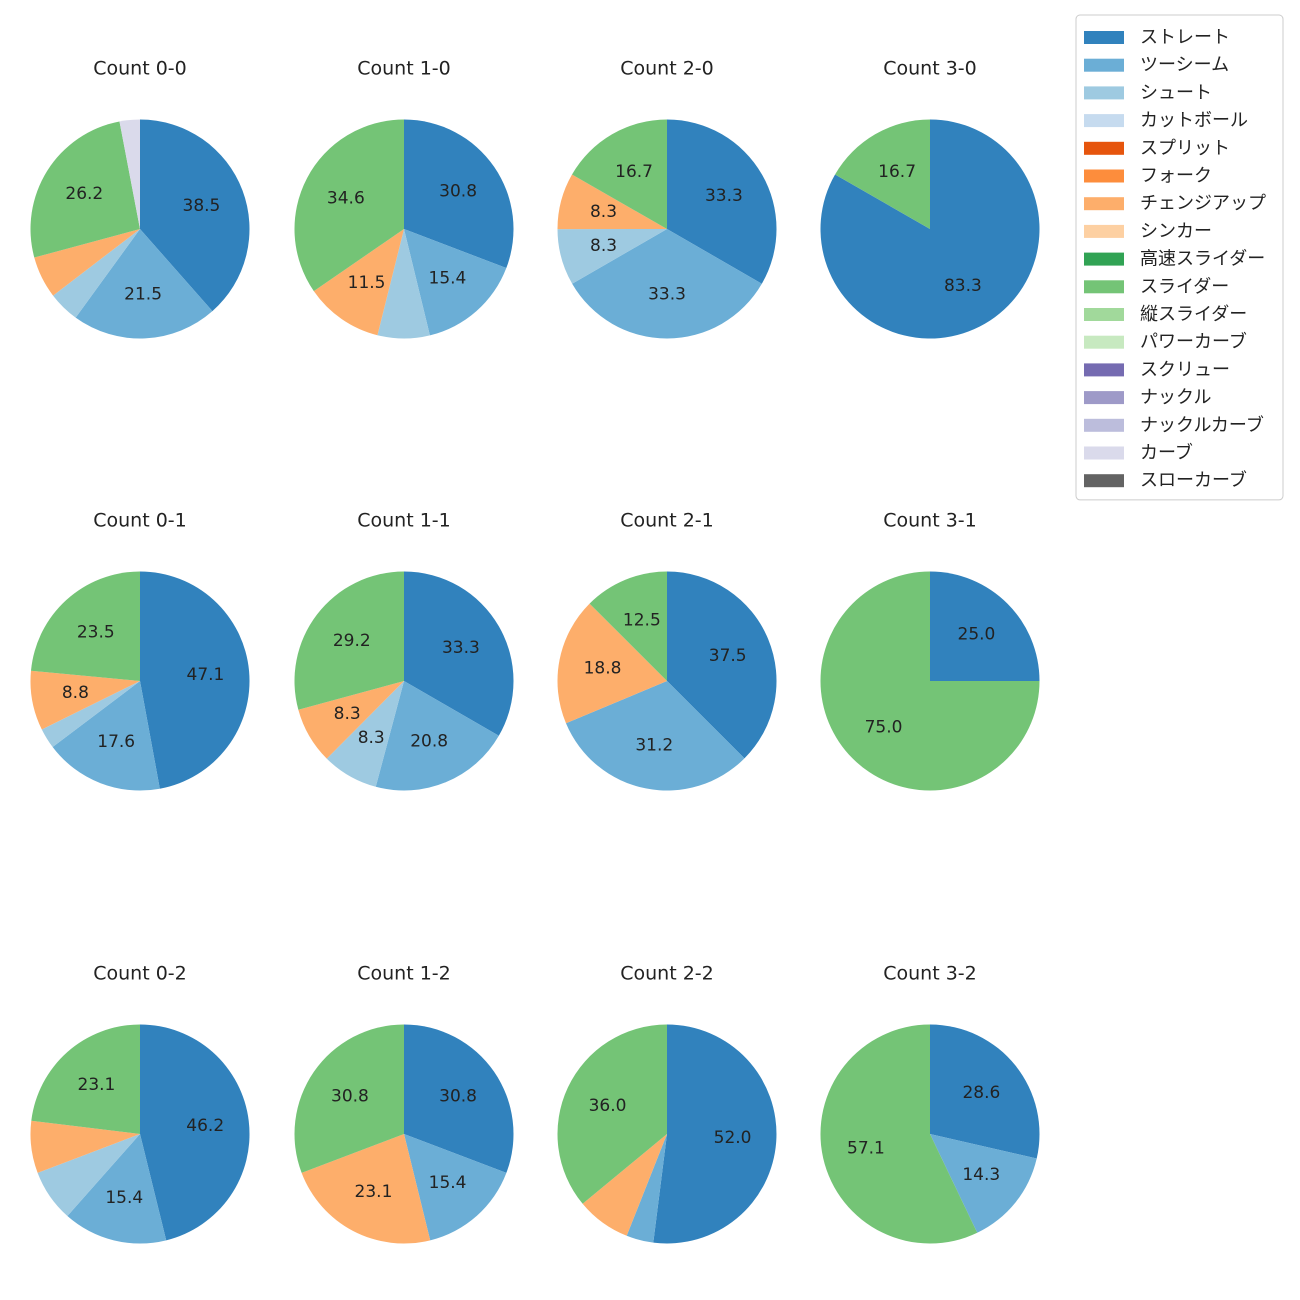  What do you see at coordinates (642, 620) in the screenshot?
I see `slice-label: 12.5` at bounding box center [642, 620].